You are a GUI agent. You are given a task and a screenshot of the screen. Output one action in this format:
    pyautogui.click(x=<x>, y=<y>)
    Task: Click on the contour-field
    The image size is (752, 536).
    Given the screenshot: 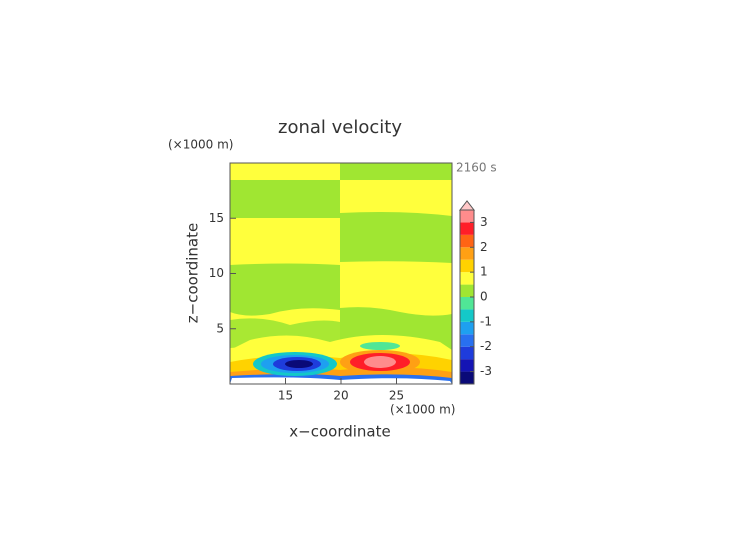 What is the action you would take?
    pyautogui.click(x=341, y=273)
    